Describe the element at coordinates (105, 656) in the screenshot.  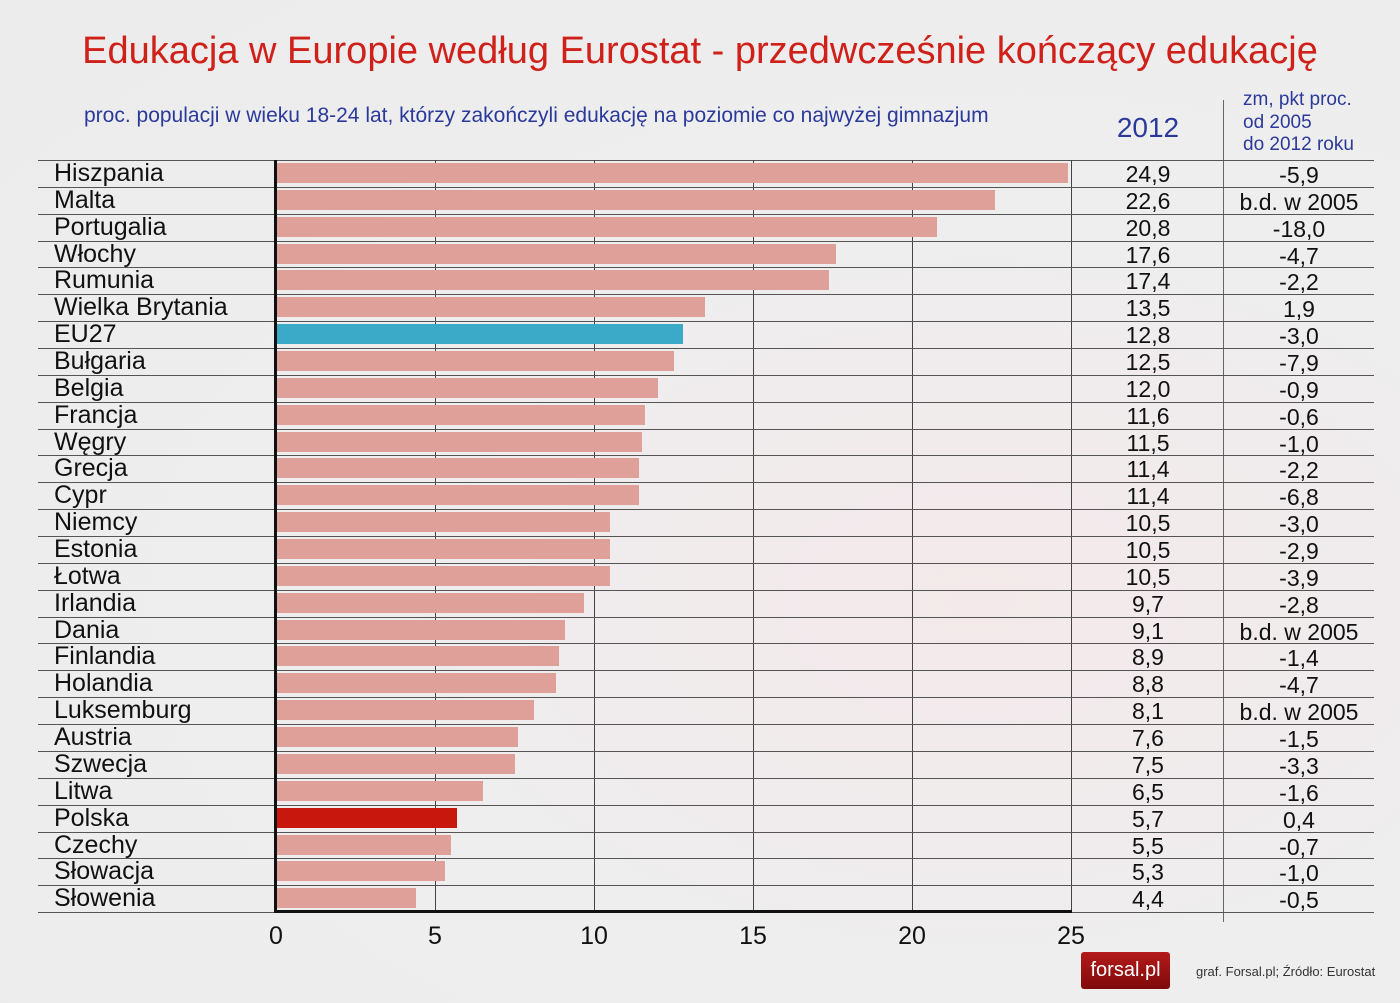
I see `category-label: Finlandia` at that location.